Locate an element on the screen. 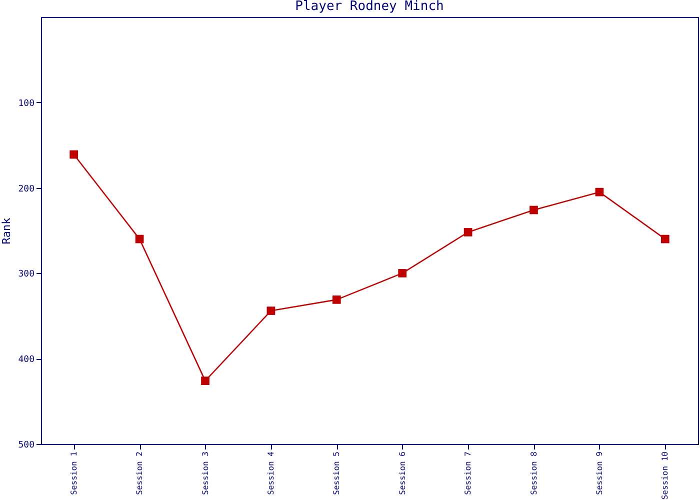  y-tick-label: 100 is located at coordinates (26, 103).